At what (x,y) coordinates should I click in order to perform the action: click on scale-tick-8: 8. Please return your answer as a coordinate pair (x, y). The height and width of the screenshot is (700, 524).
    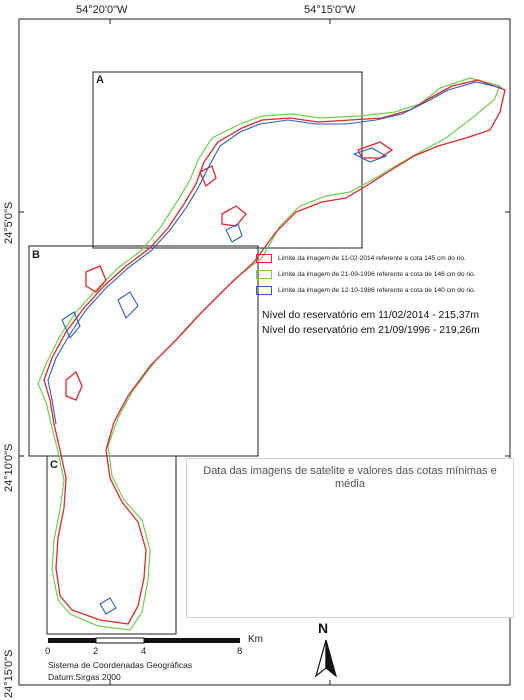
    Looking at the image, I should click on (240, 651).